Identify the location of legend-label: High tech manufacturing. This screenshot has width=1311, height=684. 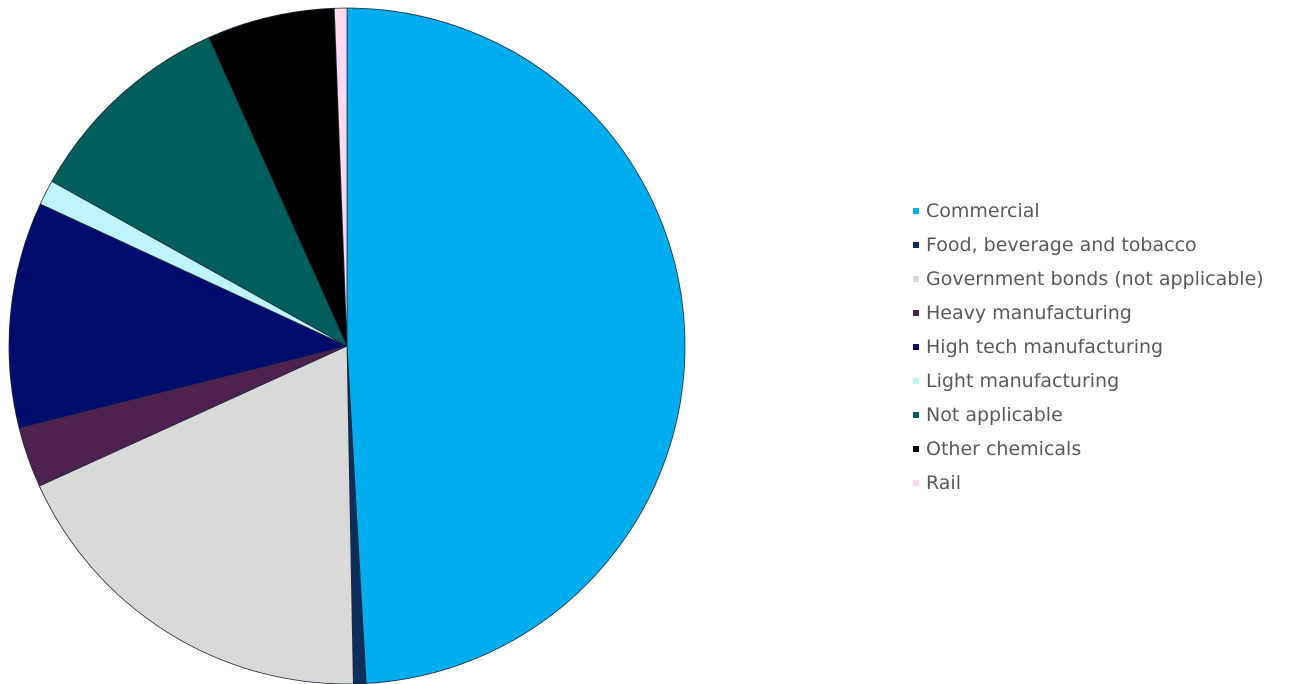
(1045, 347).